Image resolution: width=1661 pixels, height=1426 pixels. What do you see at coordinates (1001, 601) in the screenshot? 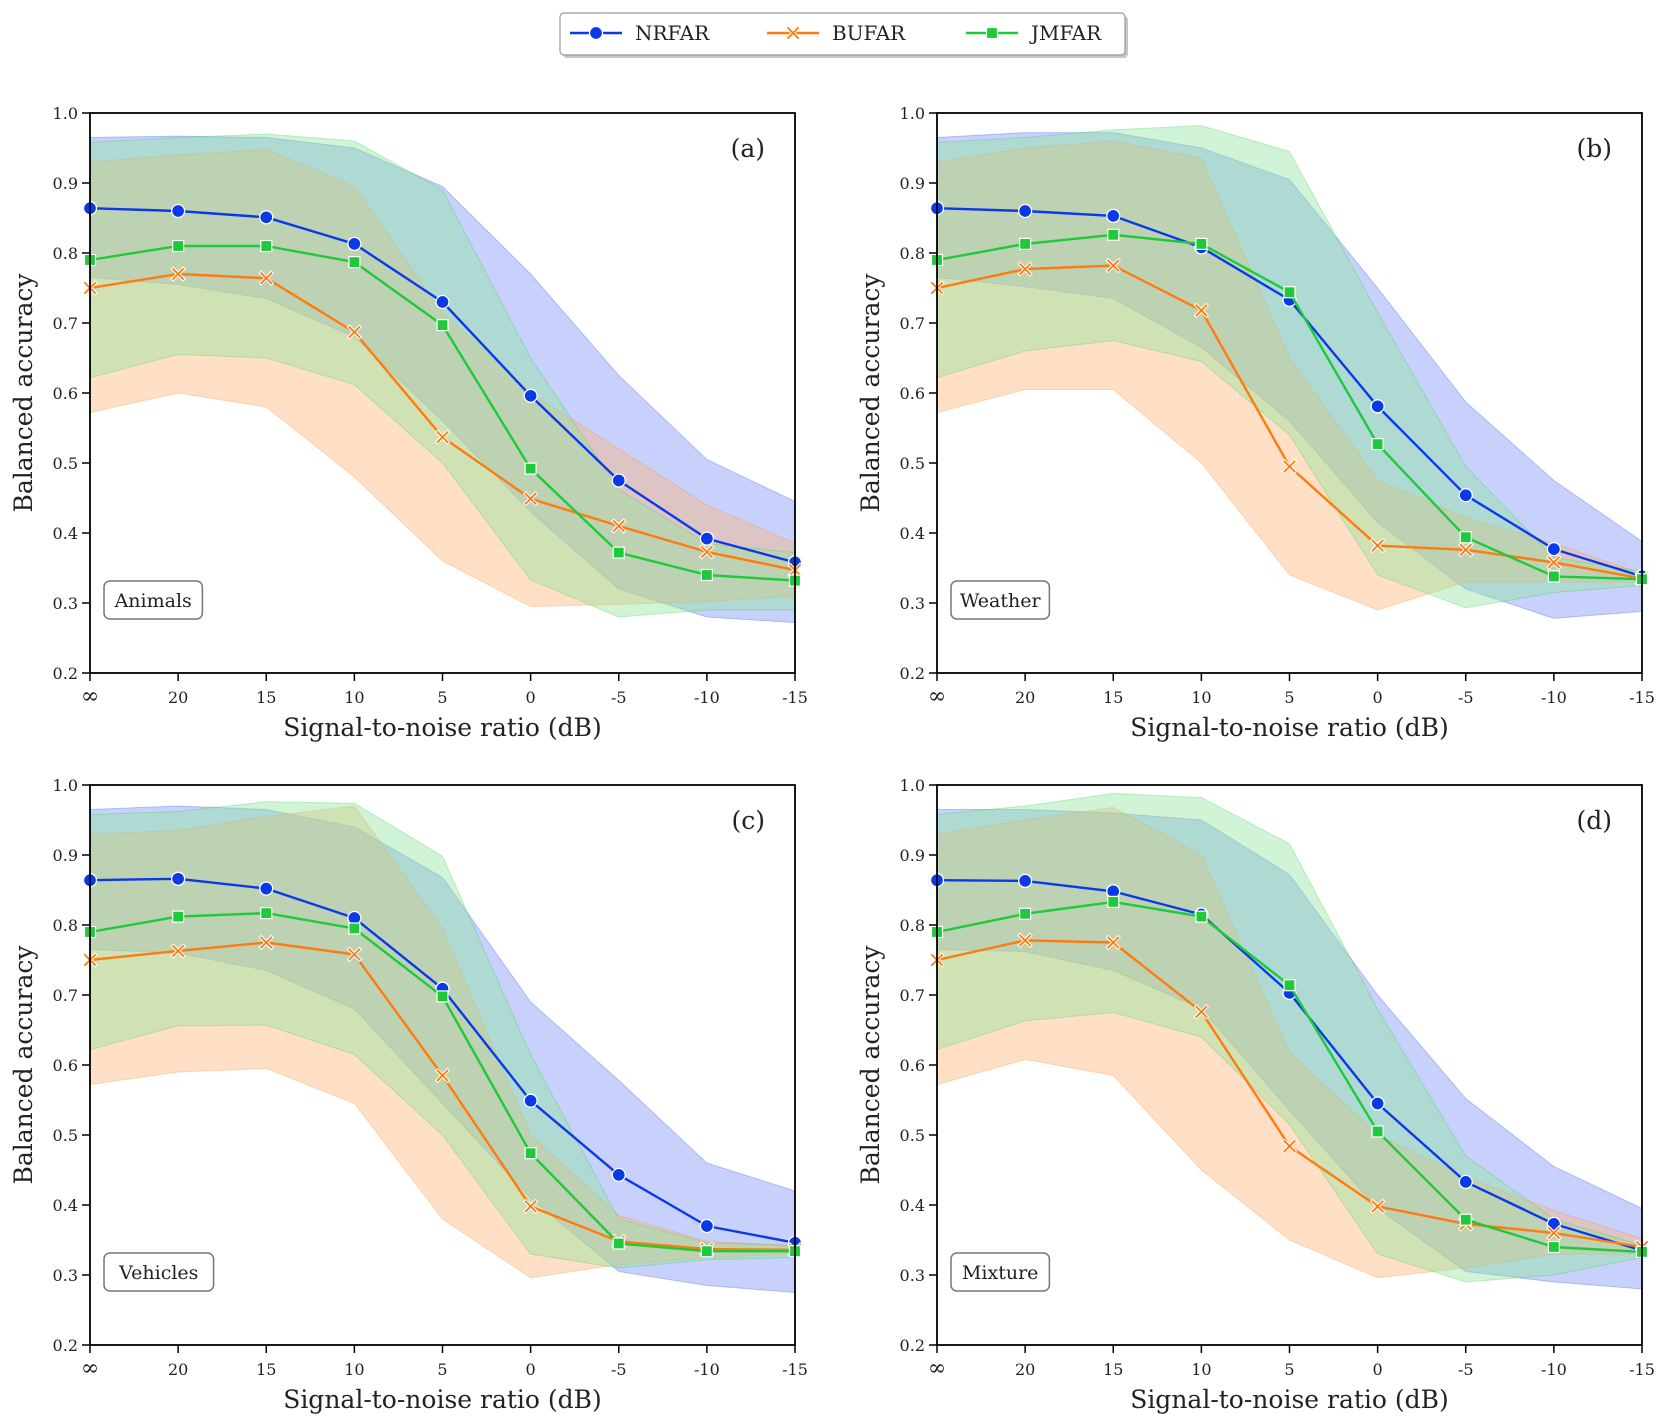
I see `panel-b-category-text: Weather` at bounding box center [1001, 601].